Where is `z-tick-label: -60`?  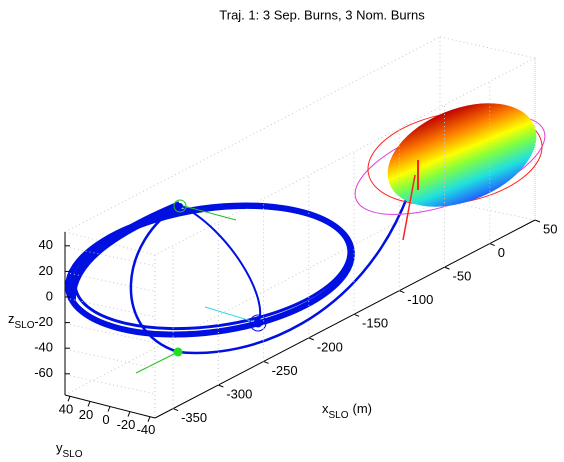 z-tick-label: -60 is located at coordinates (43, 372).